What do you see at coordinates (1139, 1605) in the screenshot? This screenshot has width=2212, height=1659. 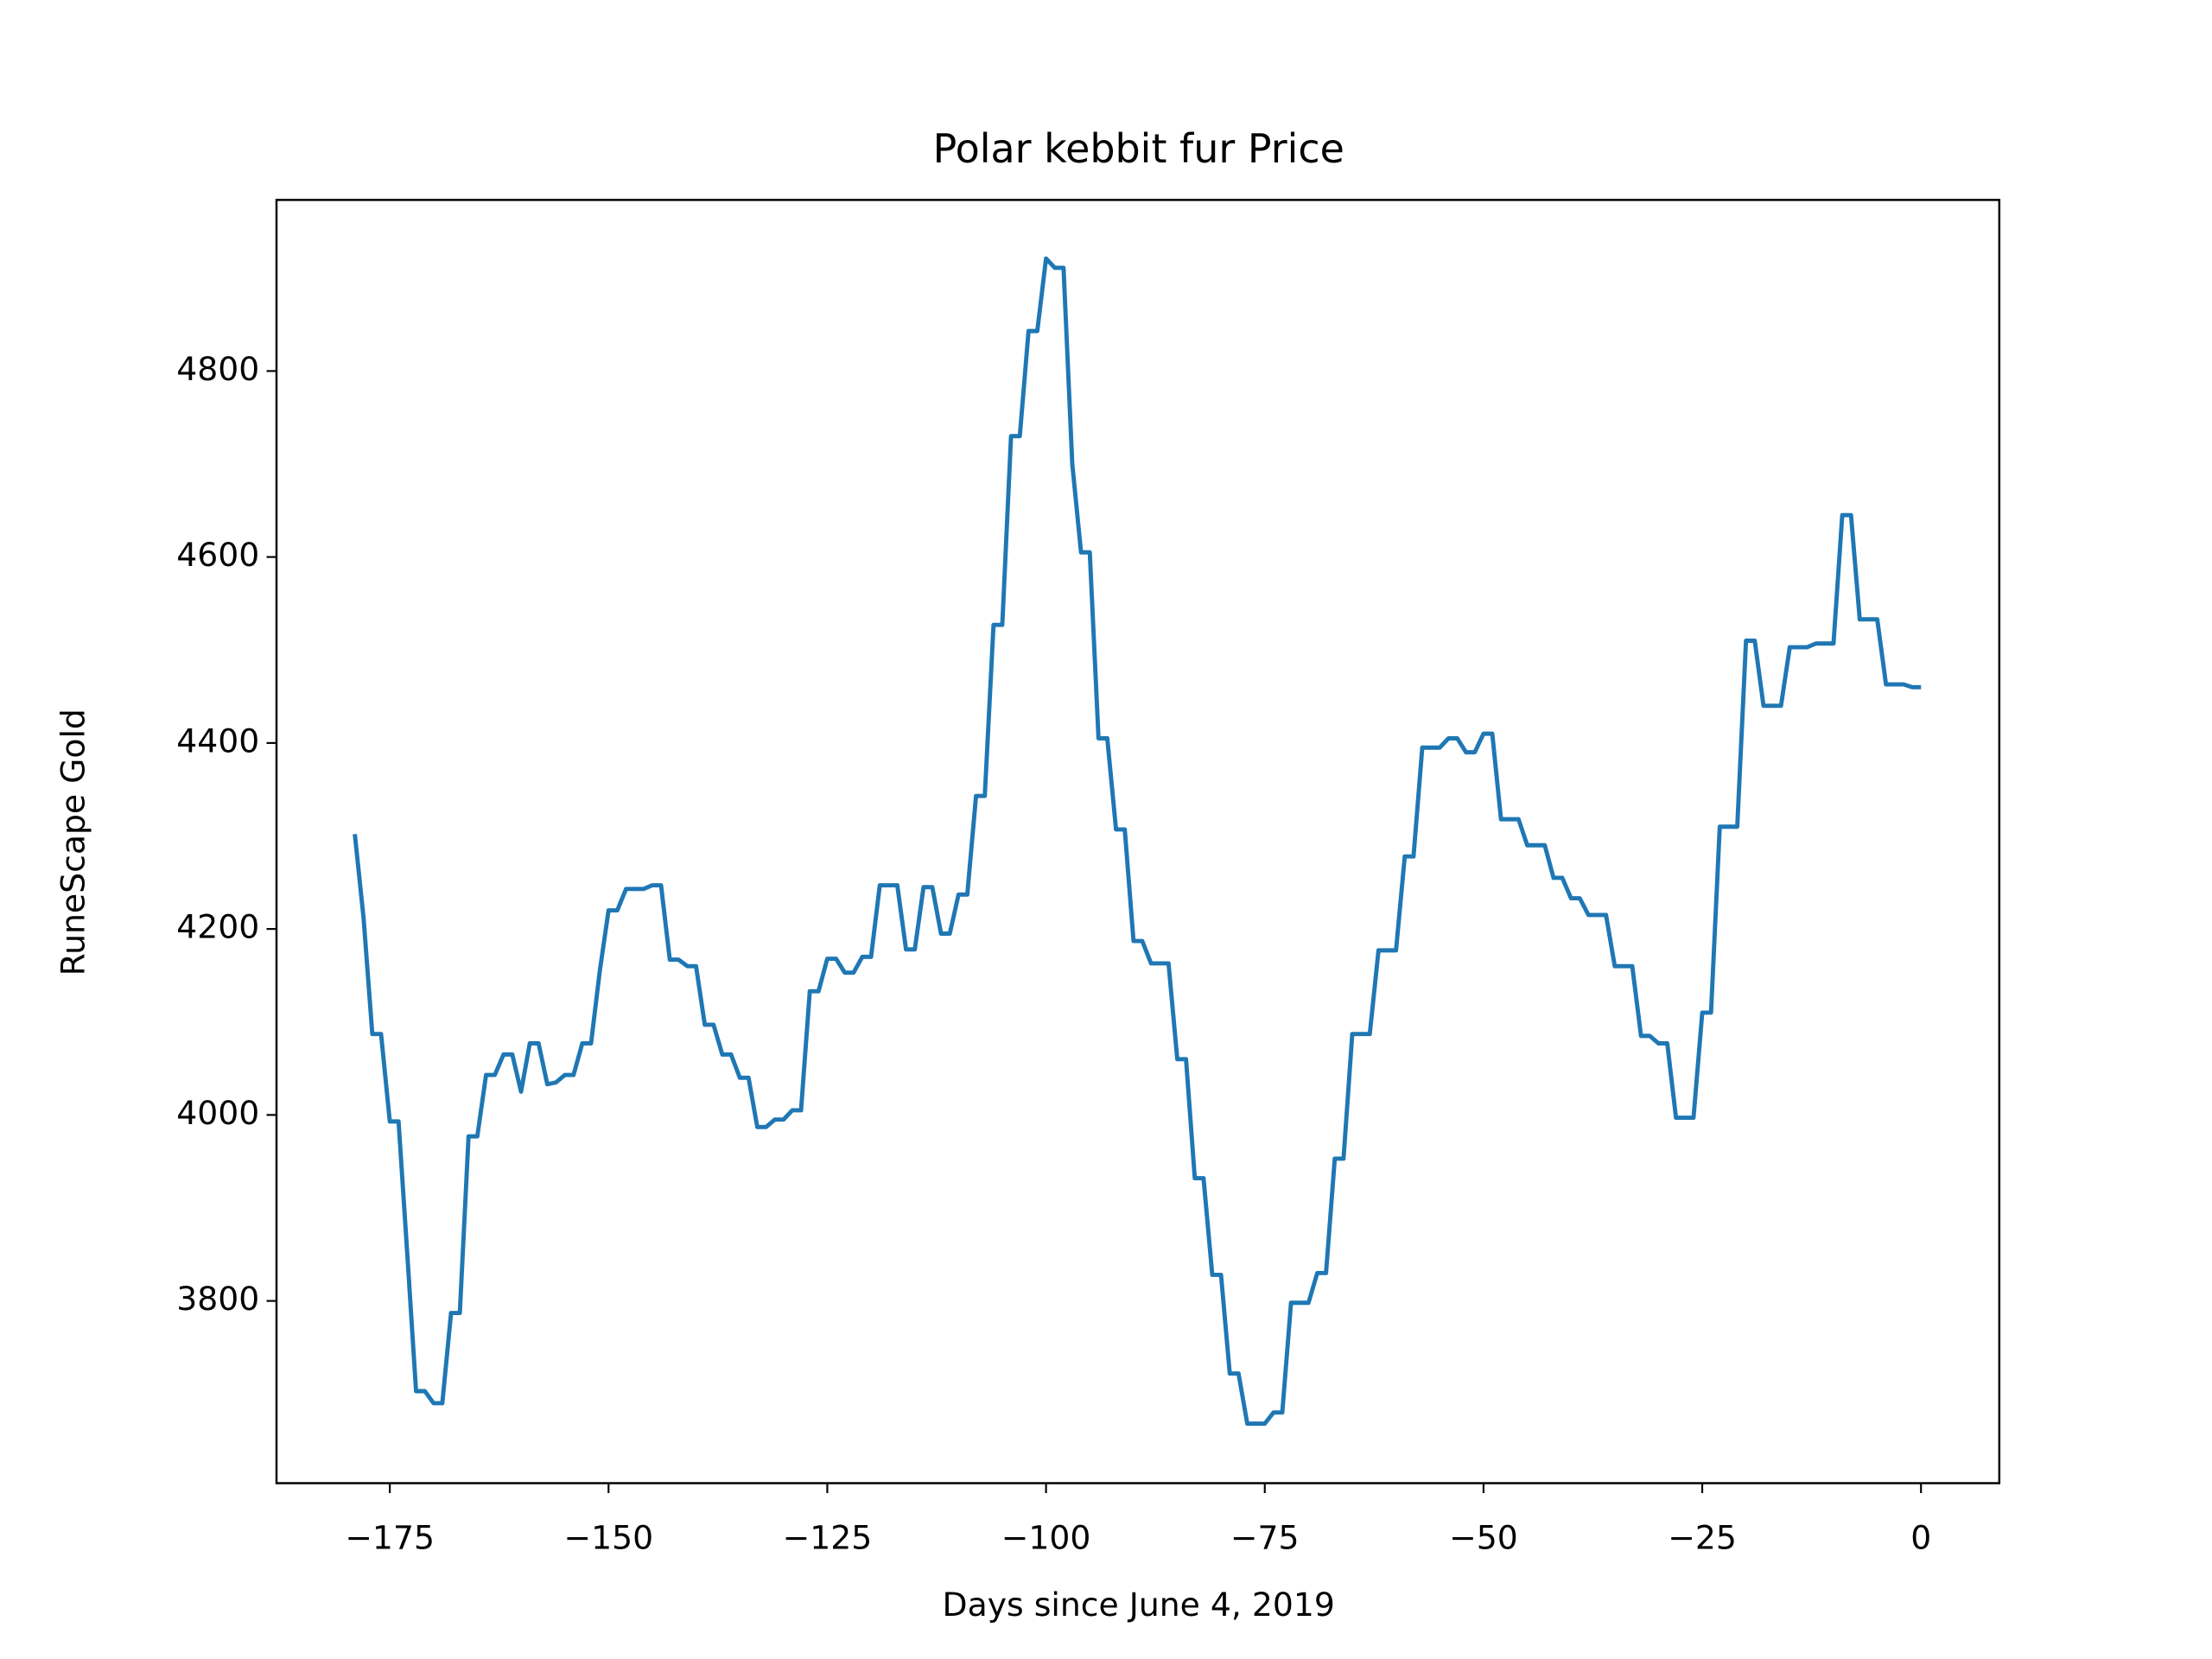 I see `x-axis-label: Days since June 4, 2019` at bounding box center [1139, 1605].